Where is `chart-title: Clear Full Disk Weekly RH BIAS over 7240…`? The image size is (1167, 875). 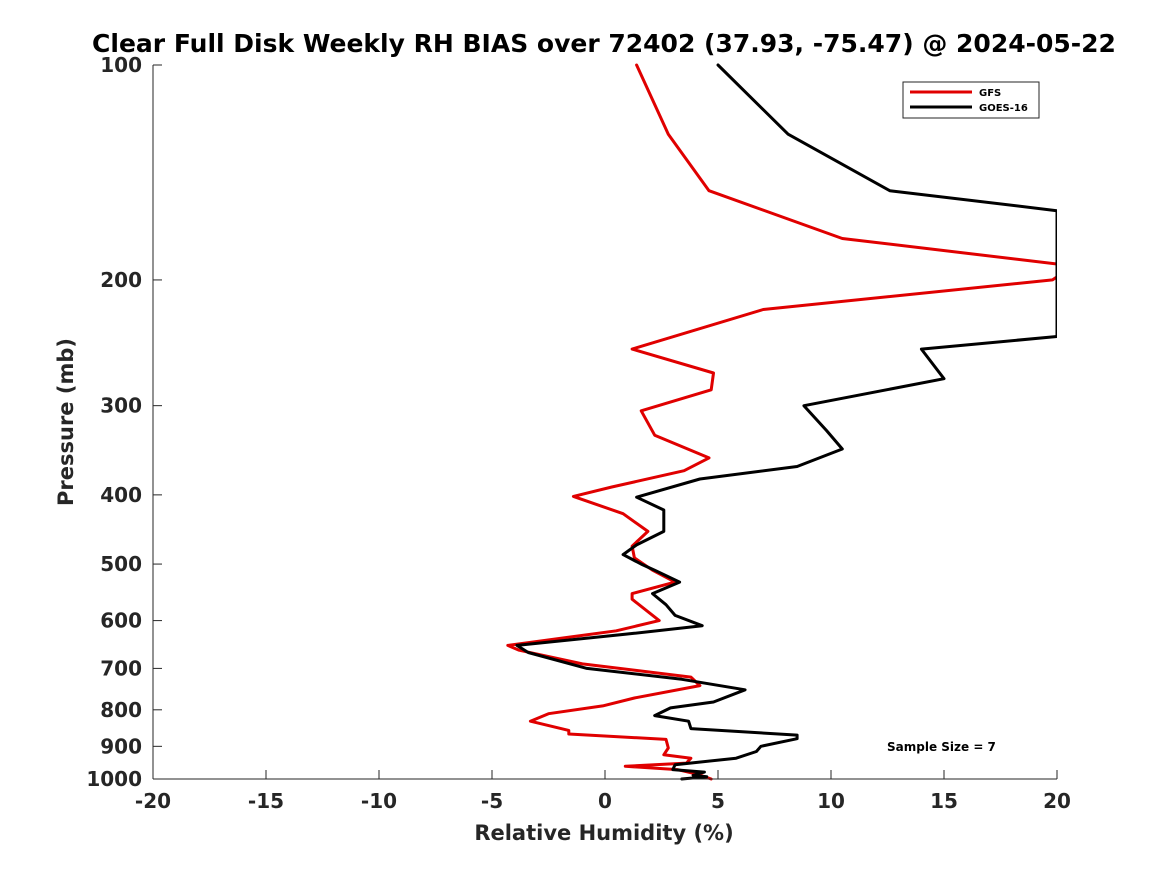
chart-title: Clear Full Disk Weekly RH BIAS over 7240… is located at coordinates (604, 43).